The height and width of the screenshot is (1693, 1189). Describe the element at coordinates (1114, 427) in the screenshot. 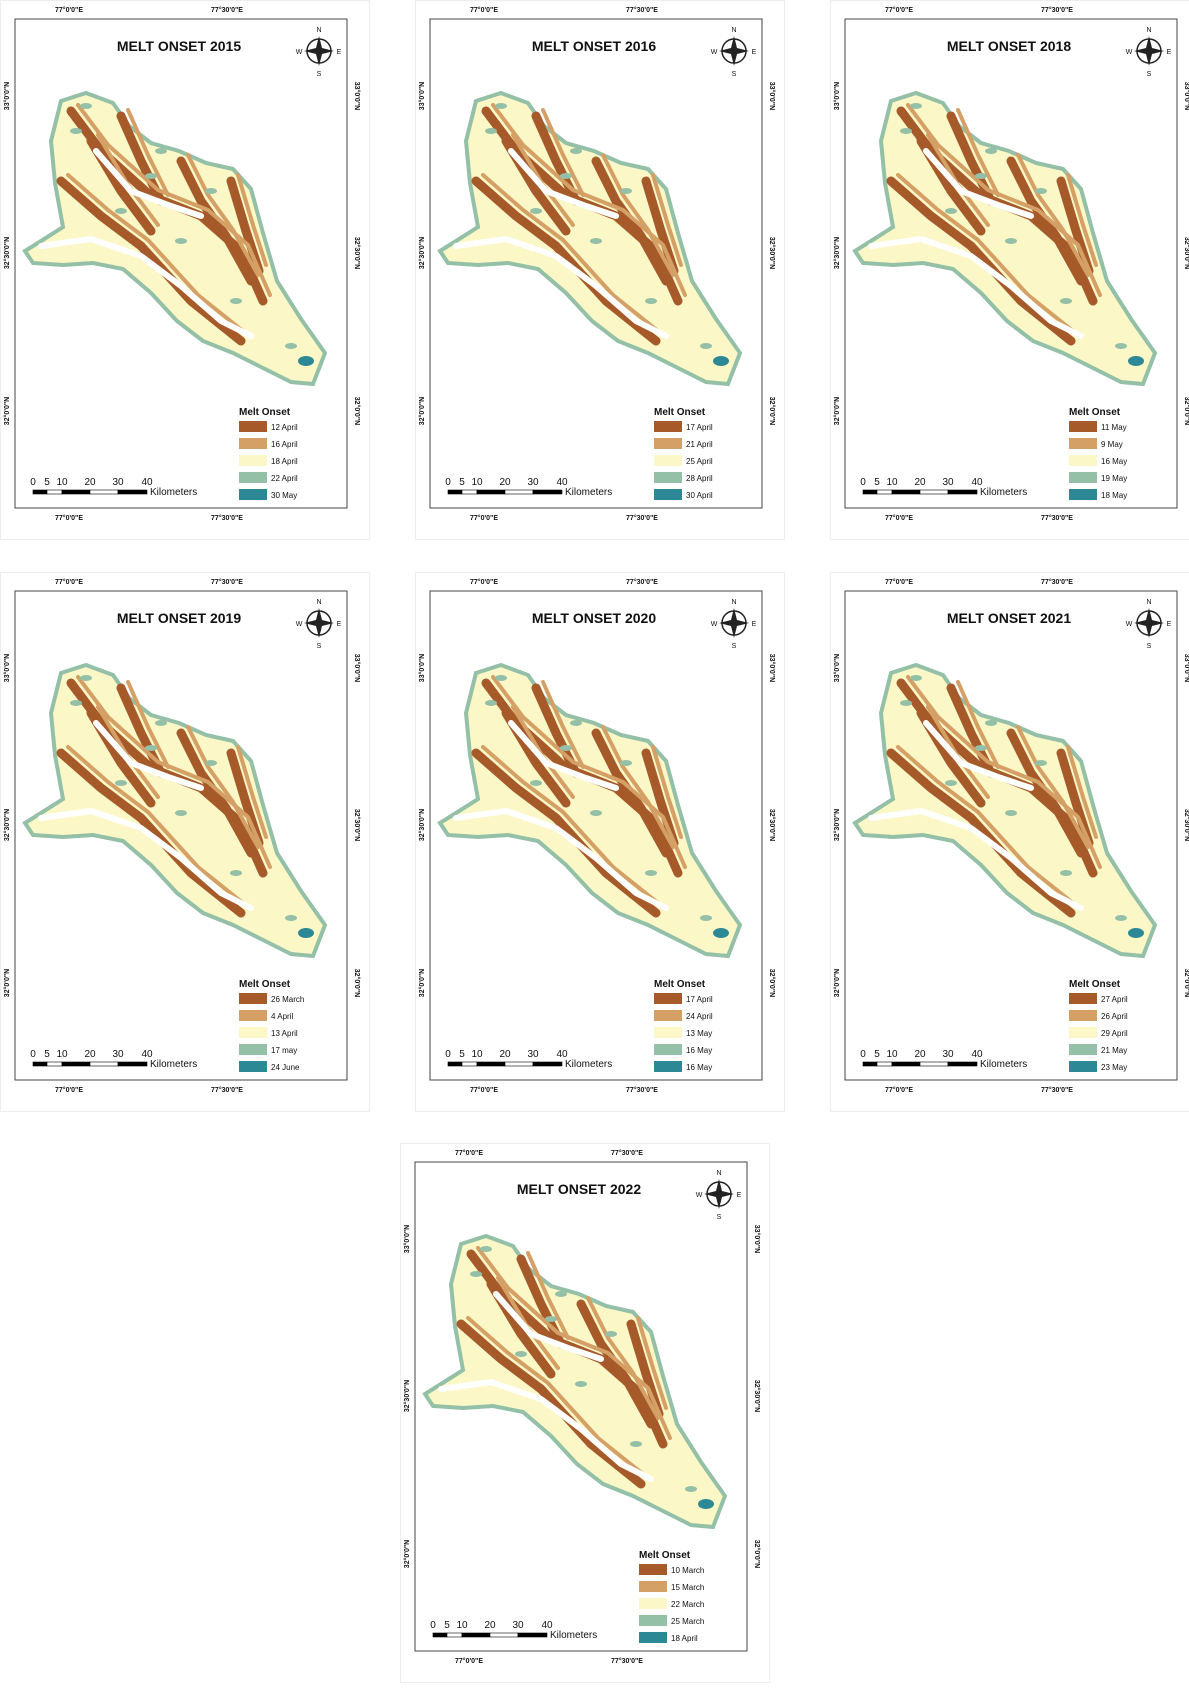

I see `legend-label: 11 May` at that location.